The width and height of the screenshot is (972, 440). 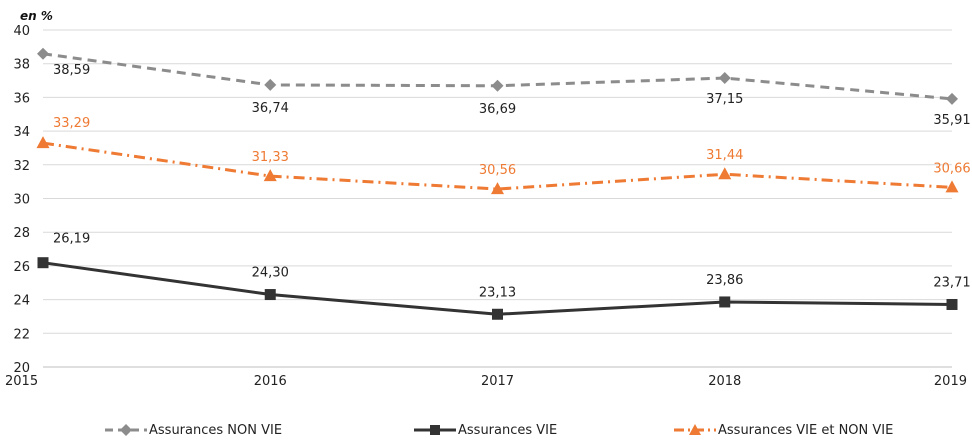 I want to click on data-label: 30,66, so click(x=951, y=168).